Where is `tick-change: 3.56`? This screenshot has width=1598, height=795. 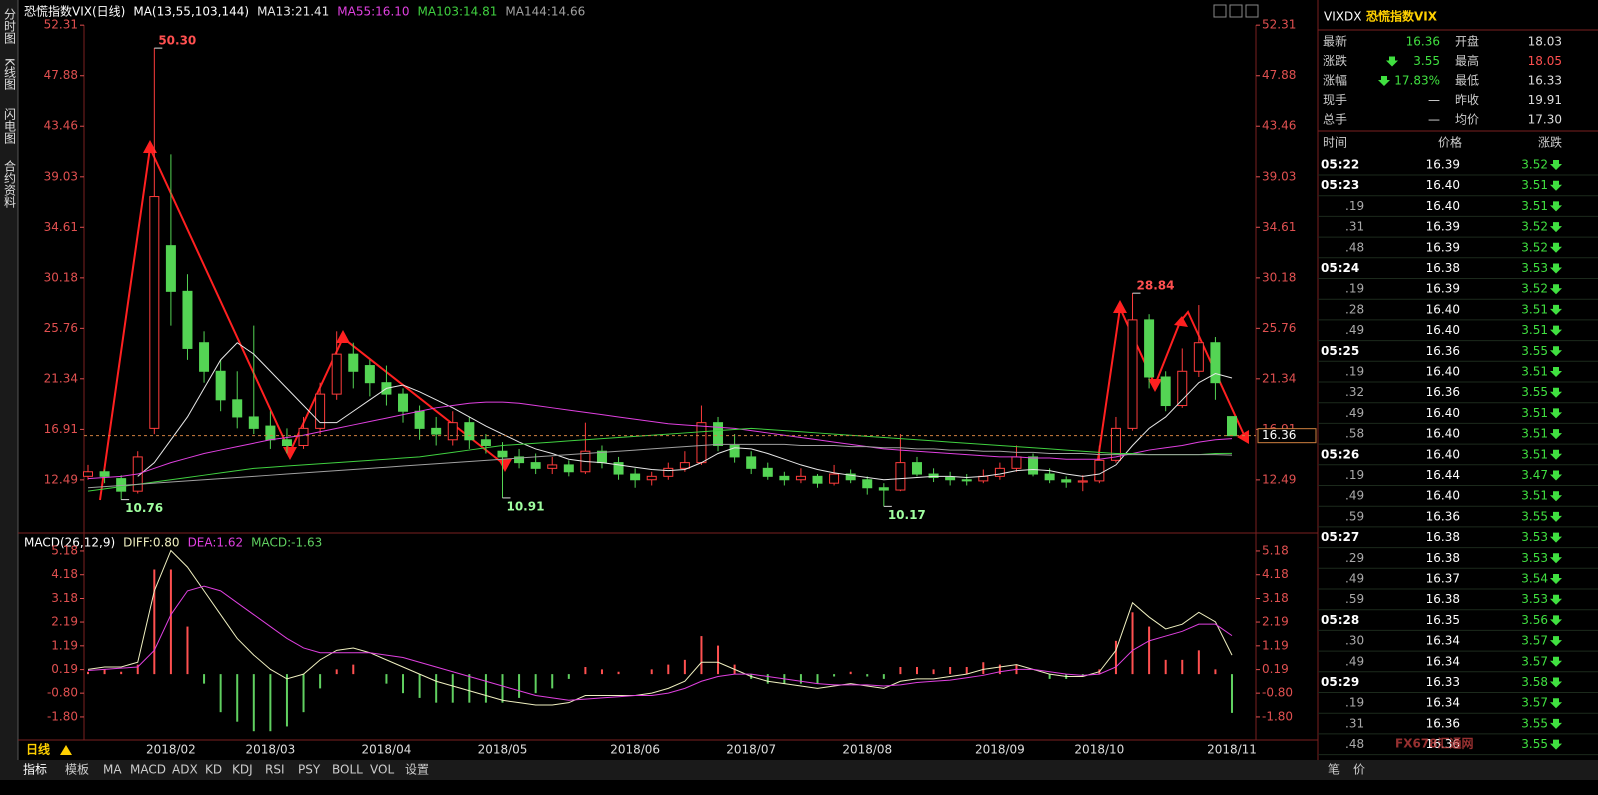
tick-change: 3.56 is located at coordinates (1534, 620).